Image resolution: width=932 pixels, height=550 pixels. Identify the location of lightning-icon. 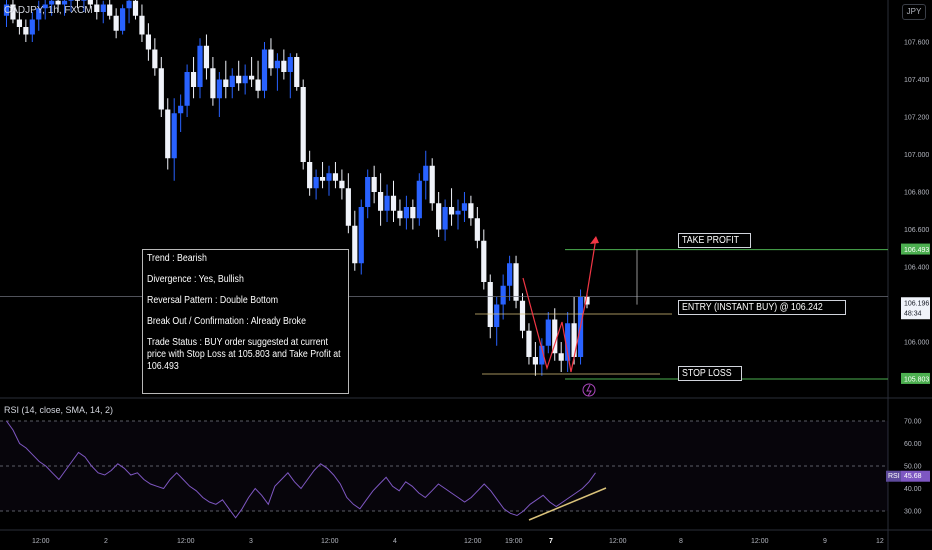
(589, 390).